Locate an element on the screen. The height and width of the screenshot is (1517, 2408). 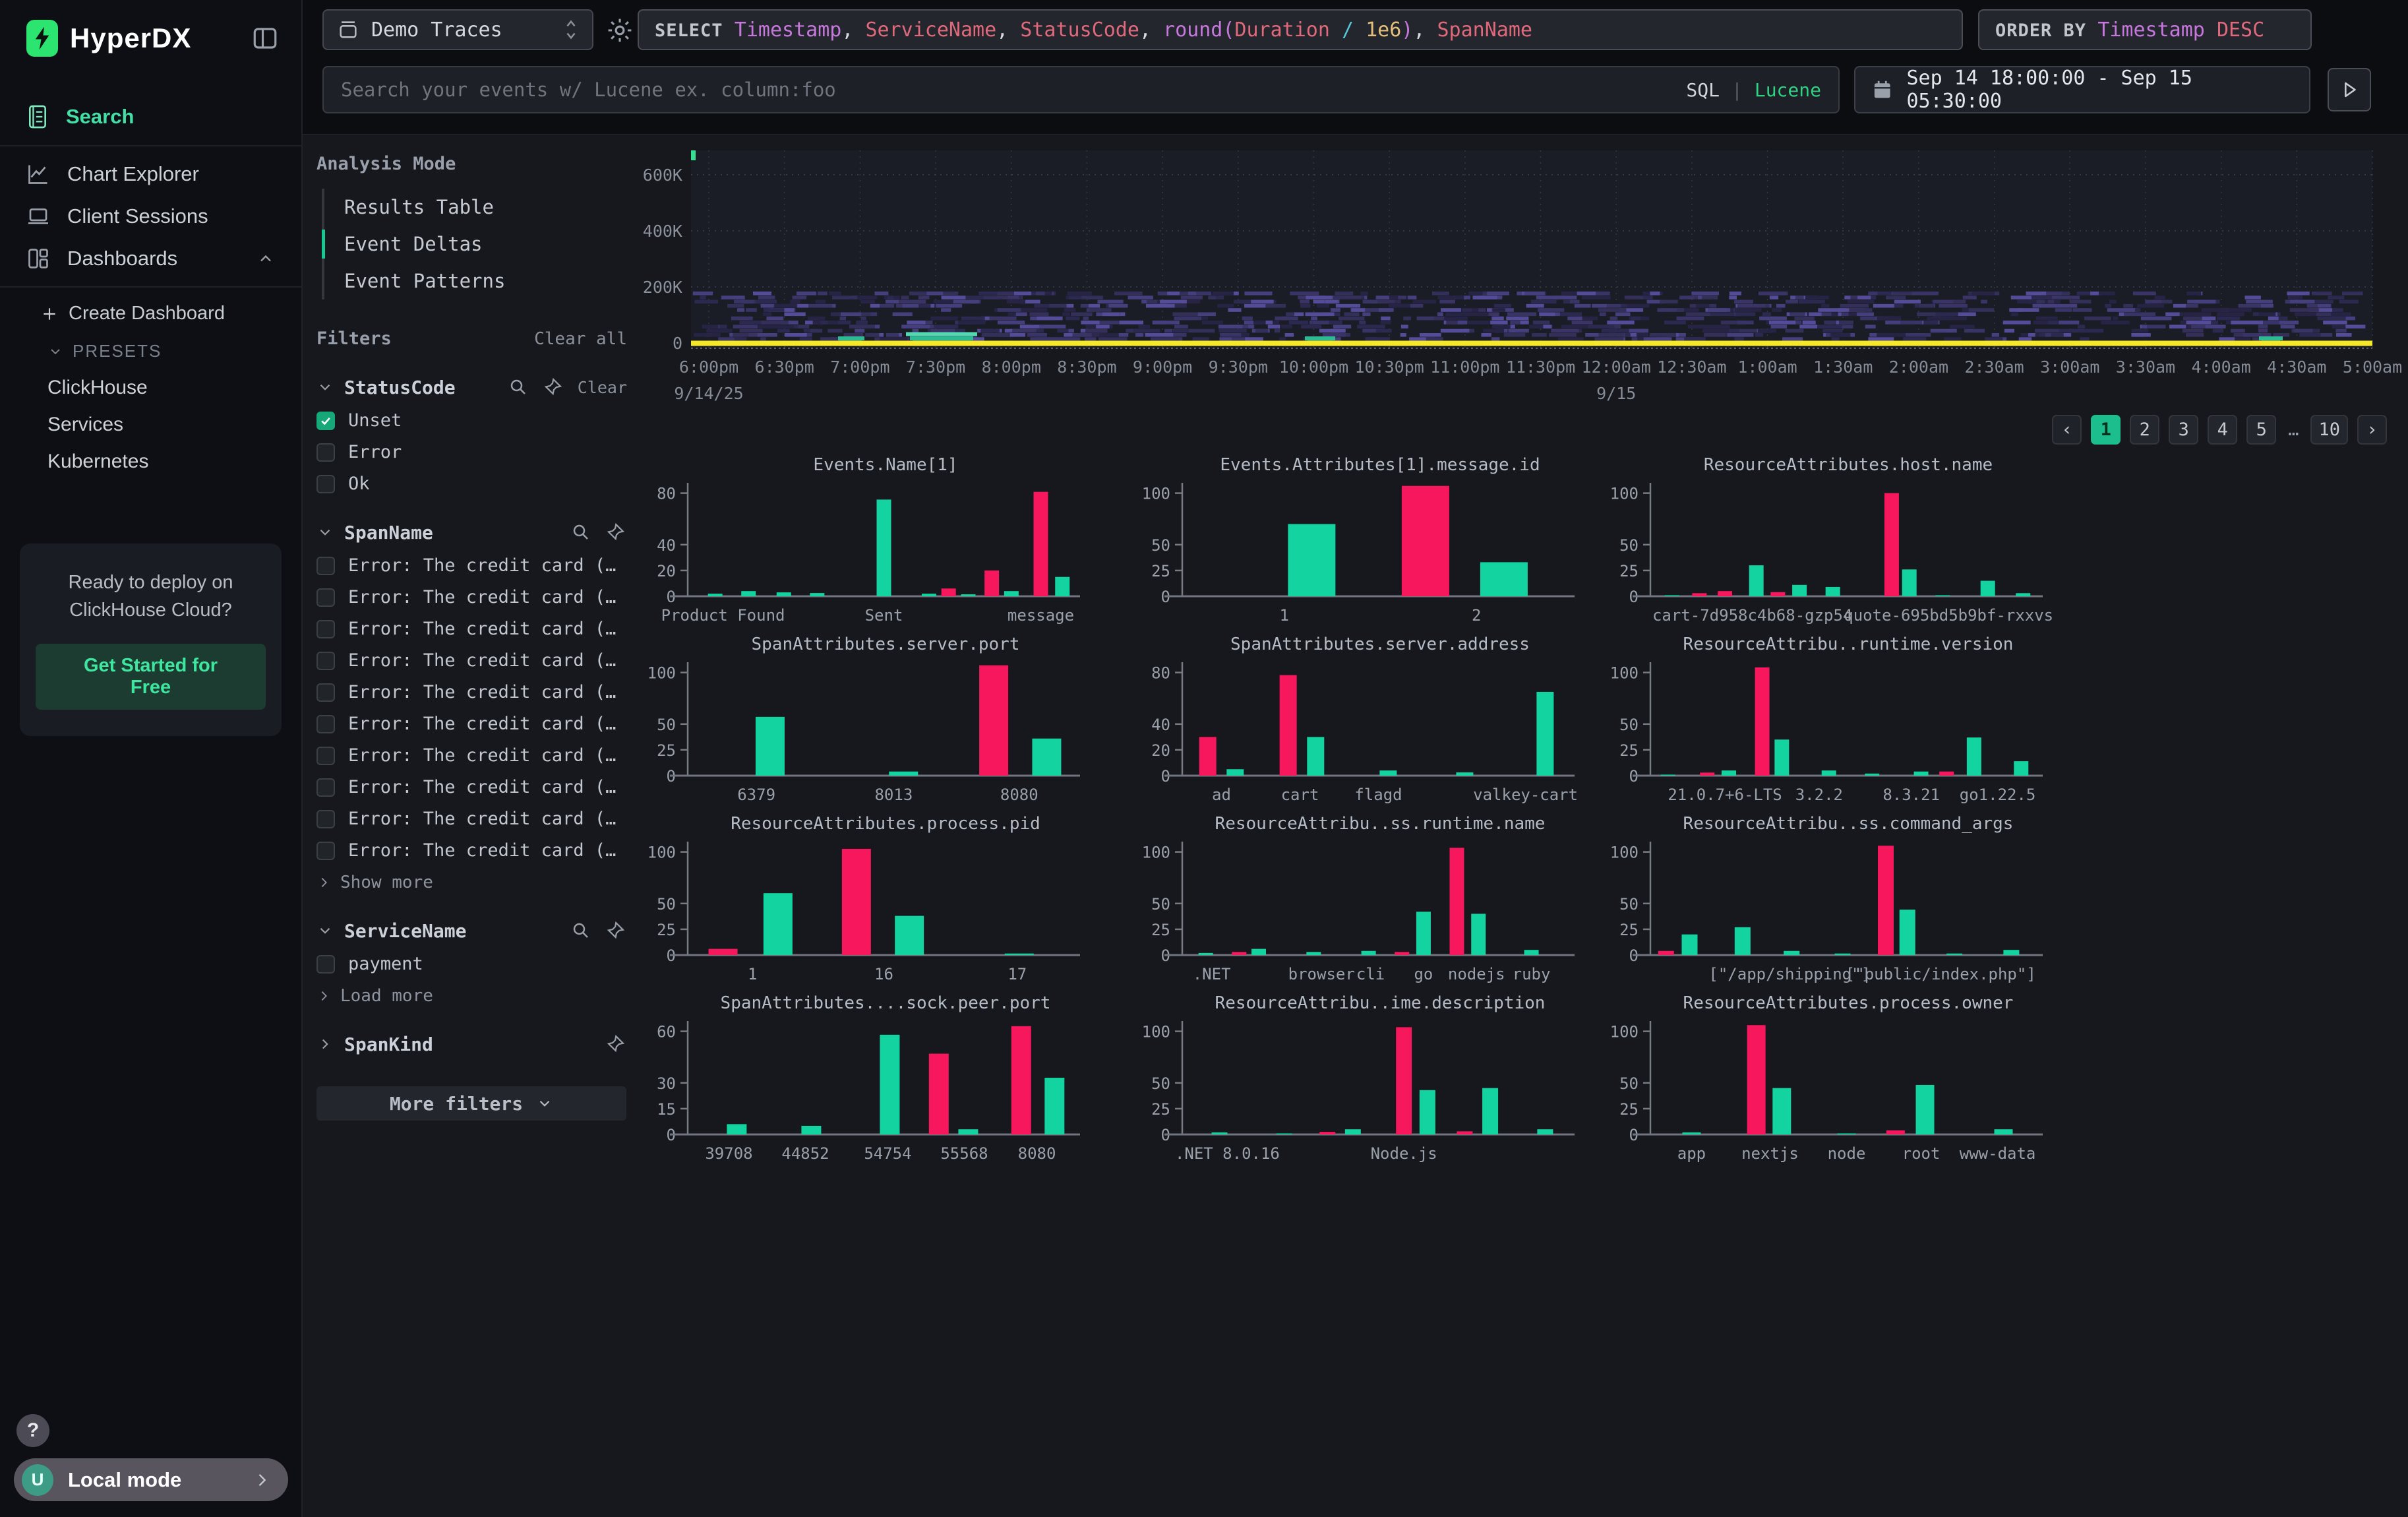
statuscode-pin-icon is located at coordinates (552, 387).